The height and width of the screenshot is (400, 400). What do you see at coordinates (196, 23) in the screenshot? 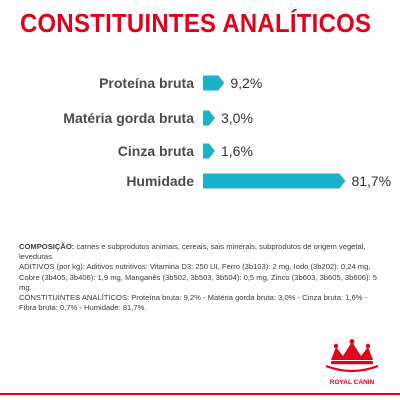
I see `chart-title: CONSTITUINTES ANALÍTICOS` at bounding box center [196, 23].